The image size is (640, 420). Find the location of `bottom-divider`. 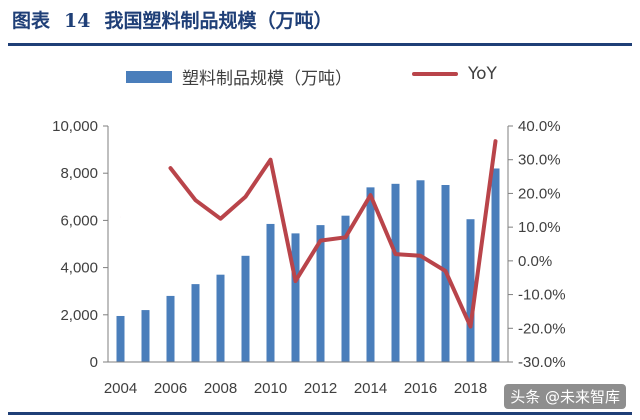

bottom-divider is located at coordinates (320, 413).